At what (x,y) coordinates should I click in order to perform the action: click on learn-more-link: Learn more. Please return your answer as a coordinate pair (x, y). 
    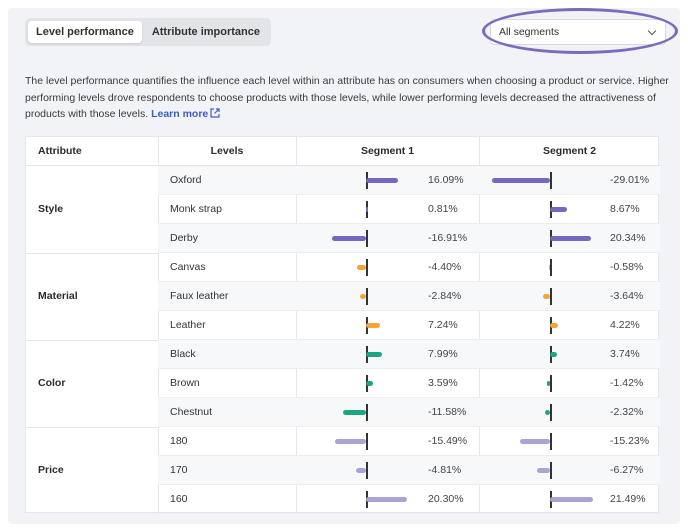
    Looking at the image, I should click on (185, 114).